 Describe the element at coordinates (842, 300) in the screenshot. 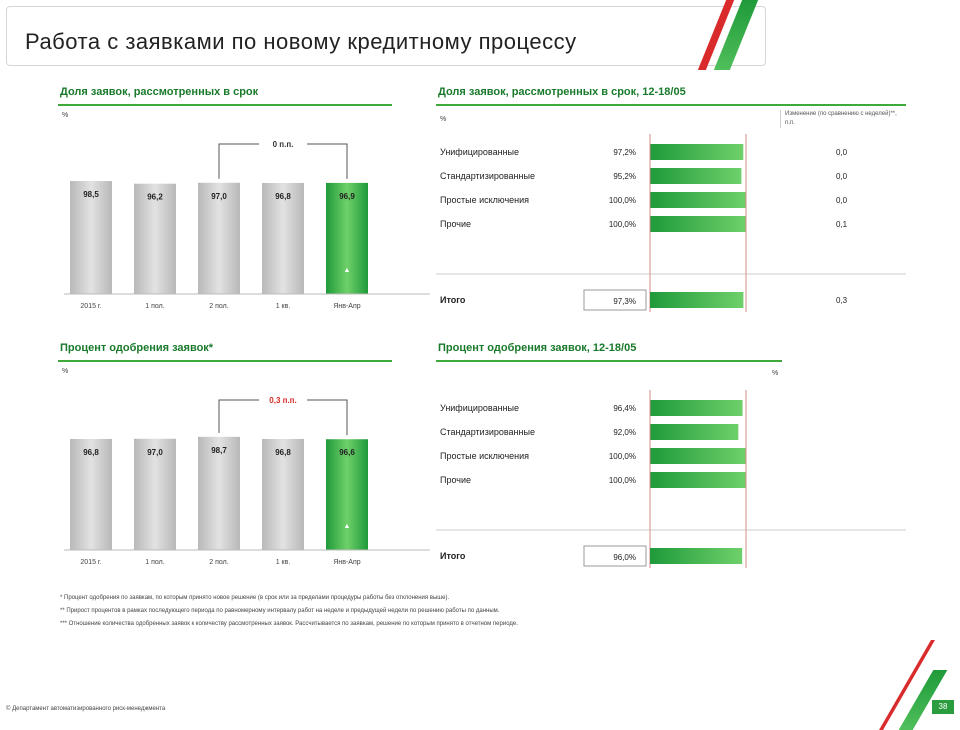

I see `chart3-total-change: 0,3` at that location.